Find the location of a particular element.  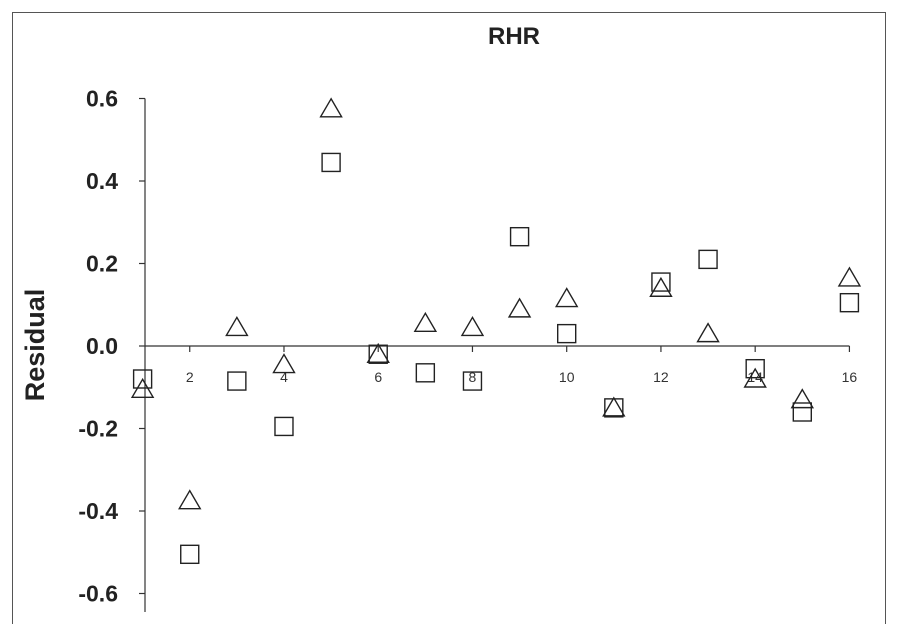

y-tick-label: -0.4 is located at coordinates (98, 511).